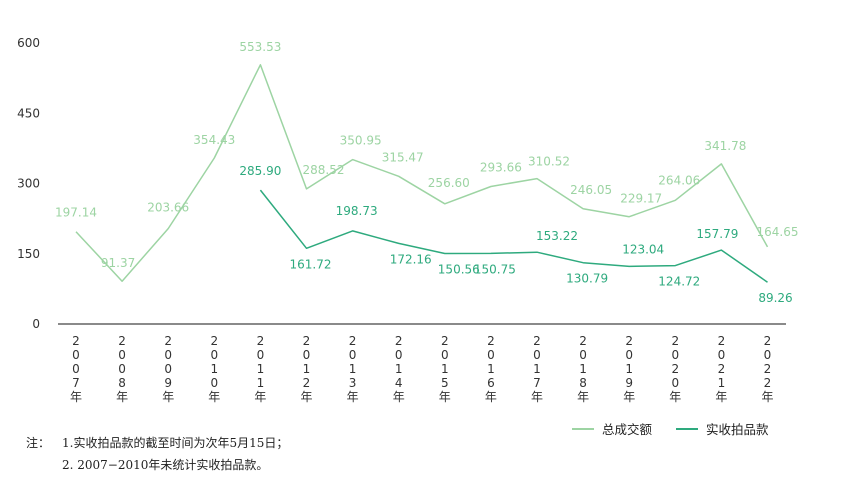  I want to click on data-label: 164.65, so click(778, 232).